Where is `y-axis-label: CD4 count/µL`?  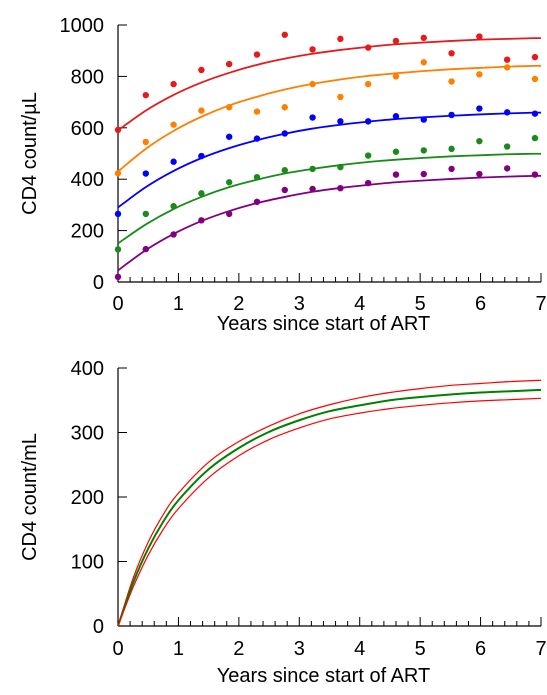 y-axis-label: CD4 count/µL is located at coordinates (30, 153).